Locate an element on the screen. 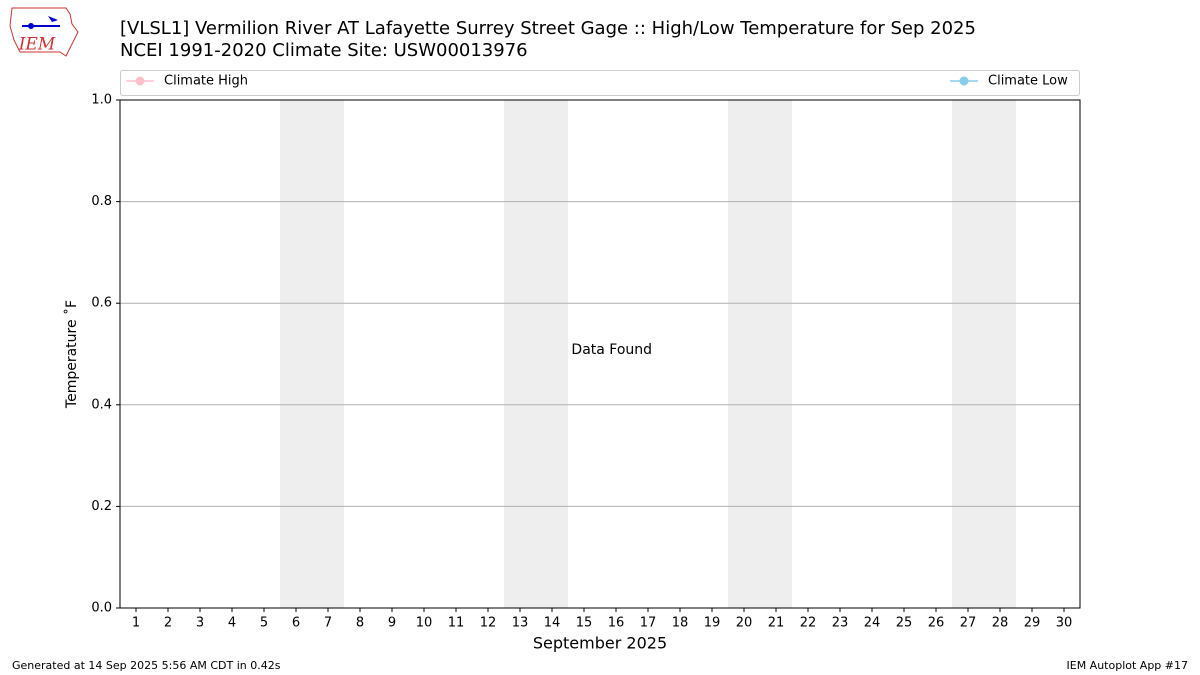 This screenshot has width=1200, height=675. chart-subtitle: NCEI 1991-2020 Climate Site: USW00013976 is located at coordinates (324, 50).